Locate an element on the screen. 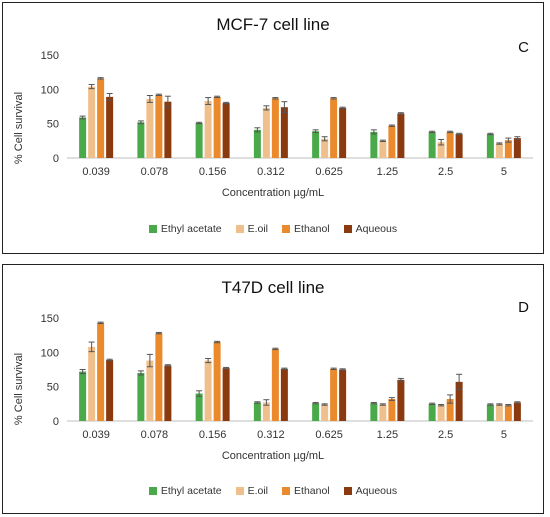 This screenshot has width=550, height=517. y-tick-label: 50 is located at coordinates (53, 125).